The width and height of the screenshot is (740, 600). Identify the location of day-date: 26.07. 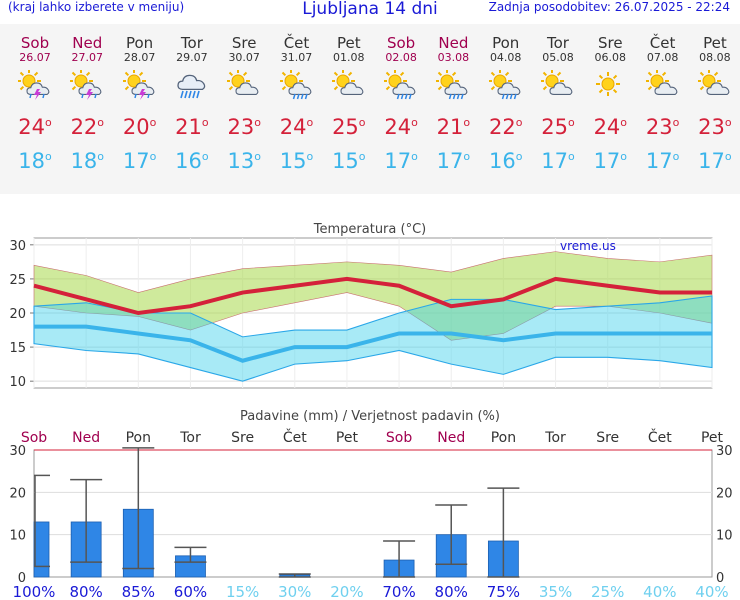
(35, 57).